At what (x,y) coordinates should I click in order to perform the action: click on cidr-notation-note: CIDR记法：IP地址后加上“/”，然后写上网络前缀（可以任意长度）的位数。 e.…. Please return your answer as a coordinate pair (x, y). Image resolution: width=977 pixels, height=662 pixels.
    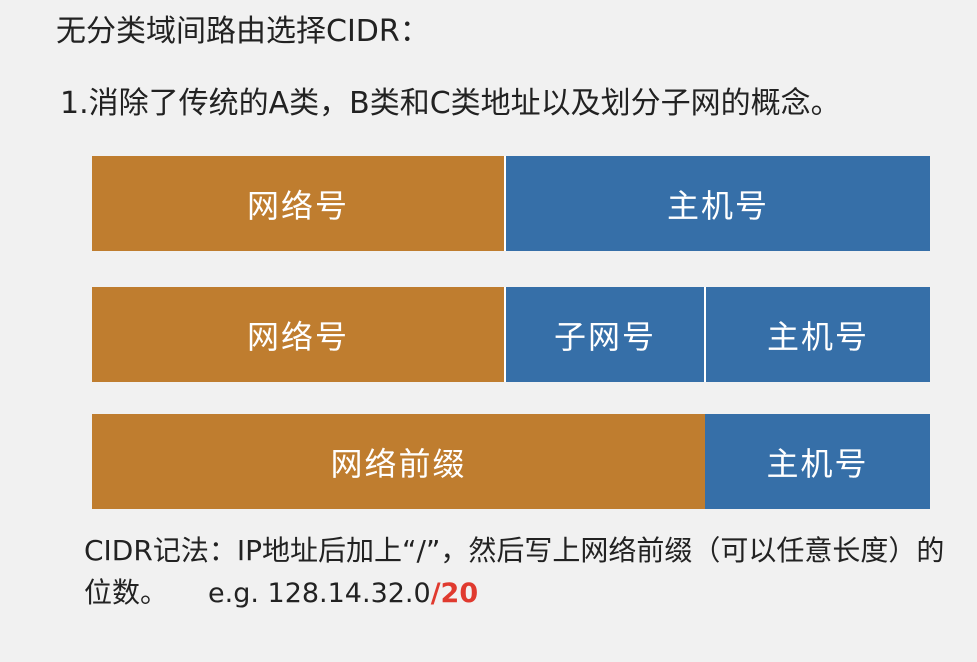
    Looking at the image, I should click on (524, 572).